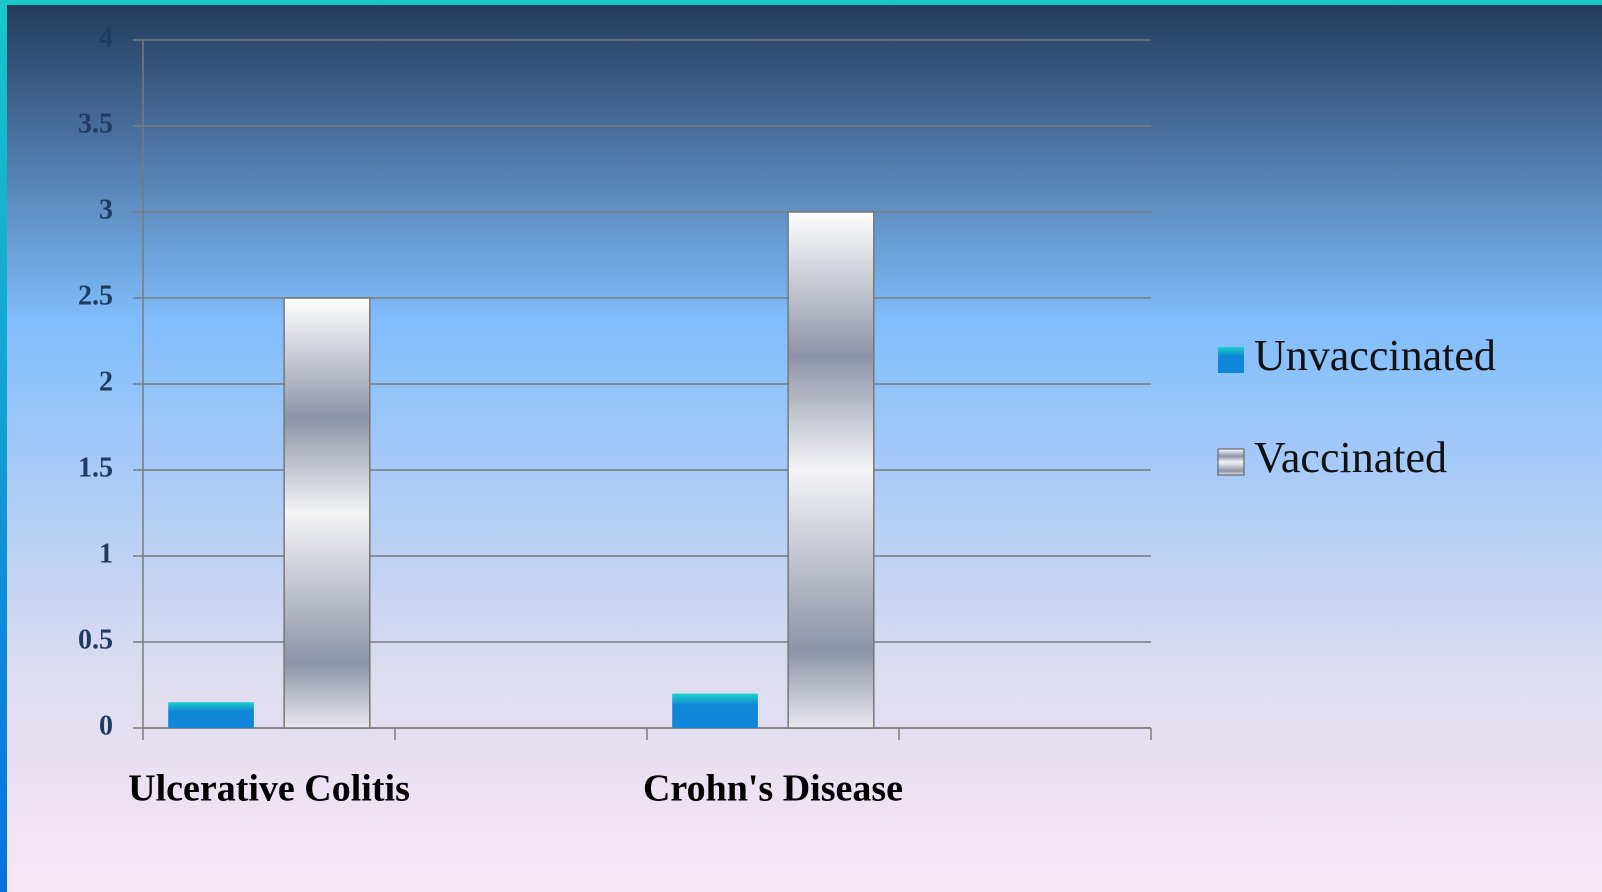 Image resolution: width=1602 pixels, height=892 pixels. I want to click on left-edge, so click(3, 446).